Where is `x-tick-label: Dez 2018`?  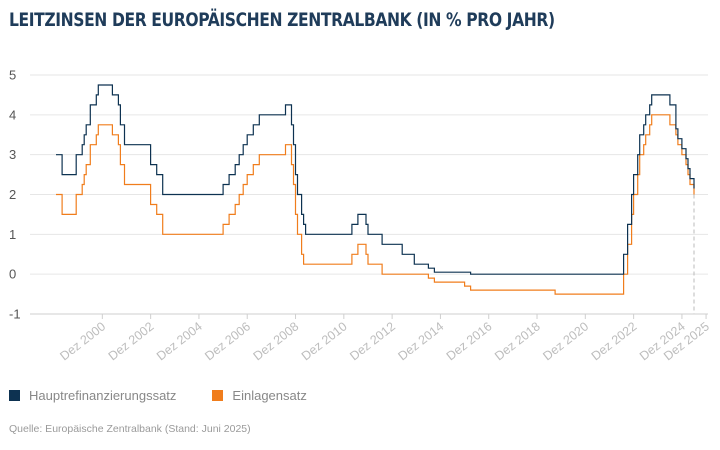 x-tick-label: Dez 2018 is located at coordinates (517, 341).